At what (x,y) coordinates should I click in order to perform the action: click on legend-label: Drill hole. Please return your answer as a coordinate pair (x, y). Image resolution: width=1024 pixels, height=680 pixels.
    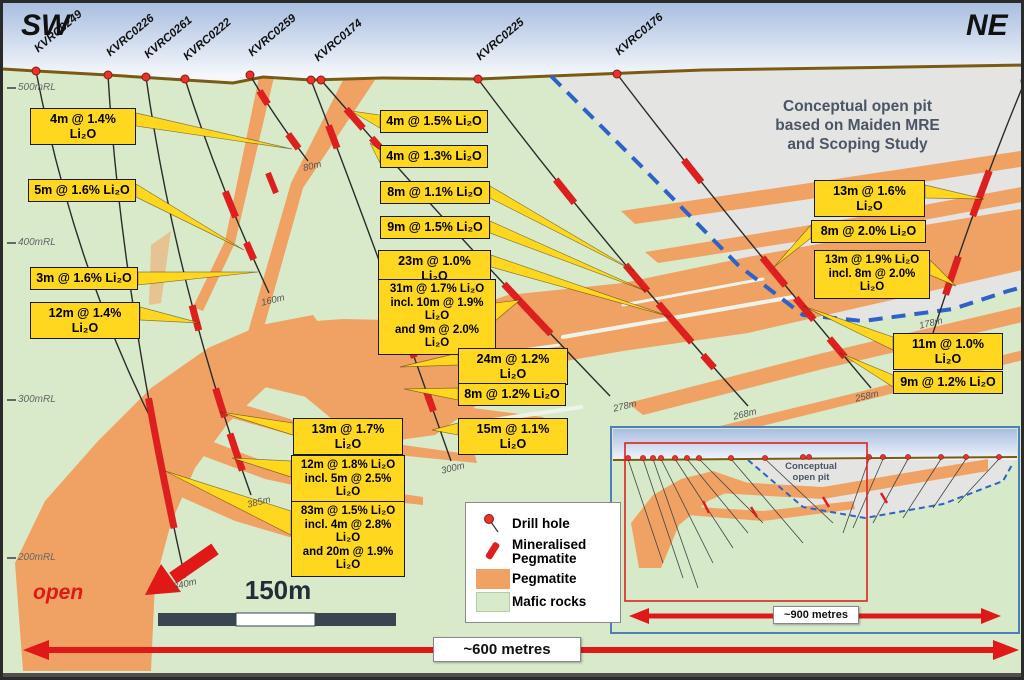
    Looking at the image, I should click on (541, 523).